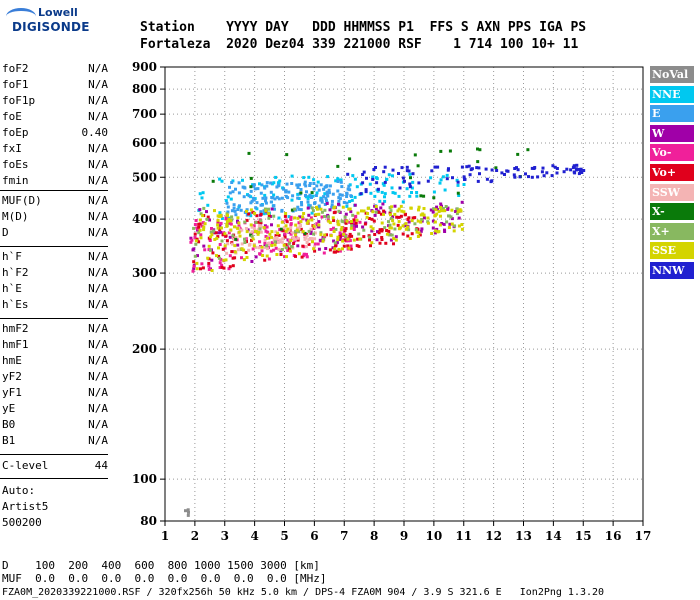  What do you see at coordinates (672, 212) in the screenshot?
I see `legend-item: X-` at bounding box center [672, 212].